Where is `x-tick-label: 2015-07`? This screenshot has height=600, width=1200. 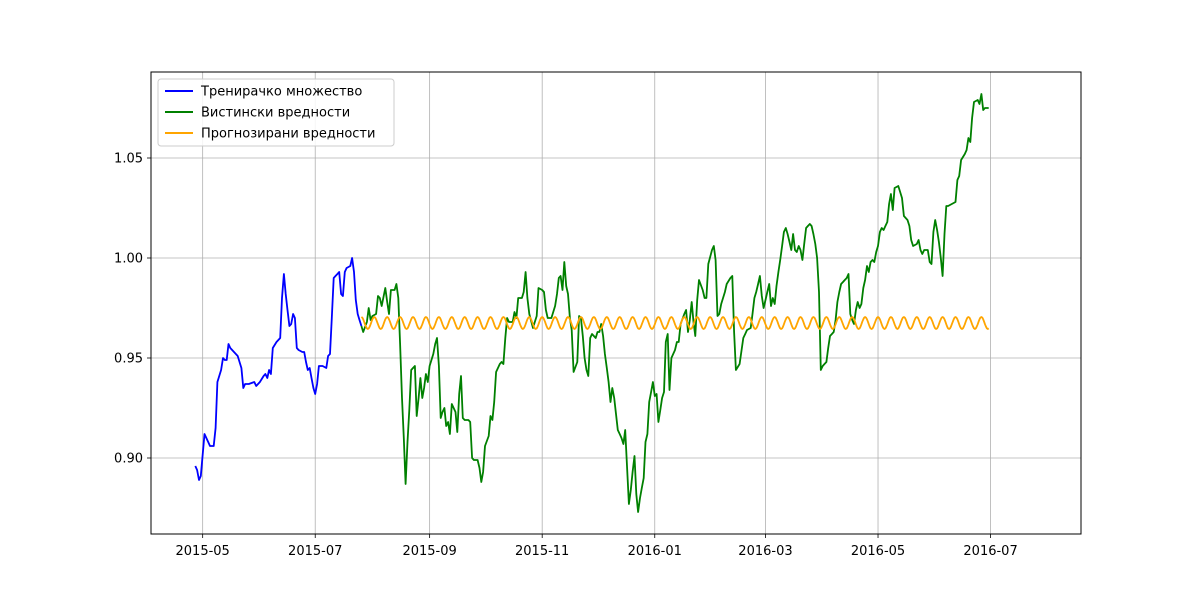 x-tick-label: 2015-07 is located at coordinates (315, 551).